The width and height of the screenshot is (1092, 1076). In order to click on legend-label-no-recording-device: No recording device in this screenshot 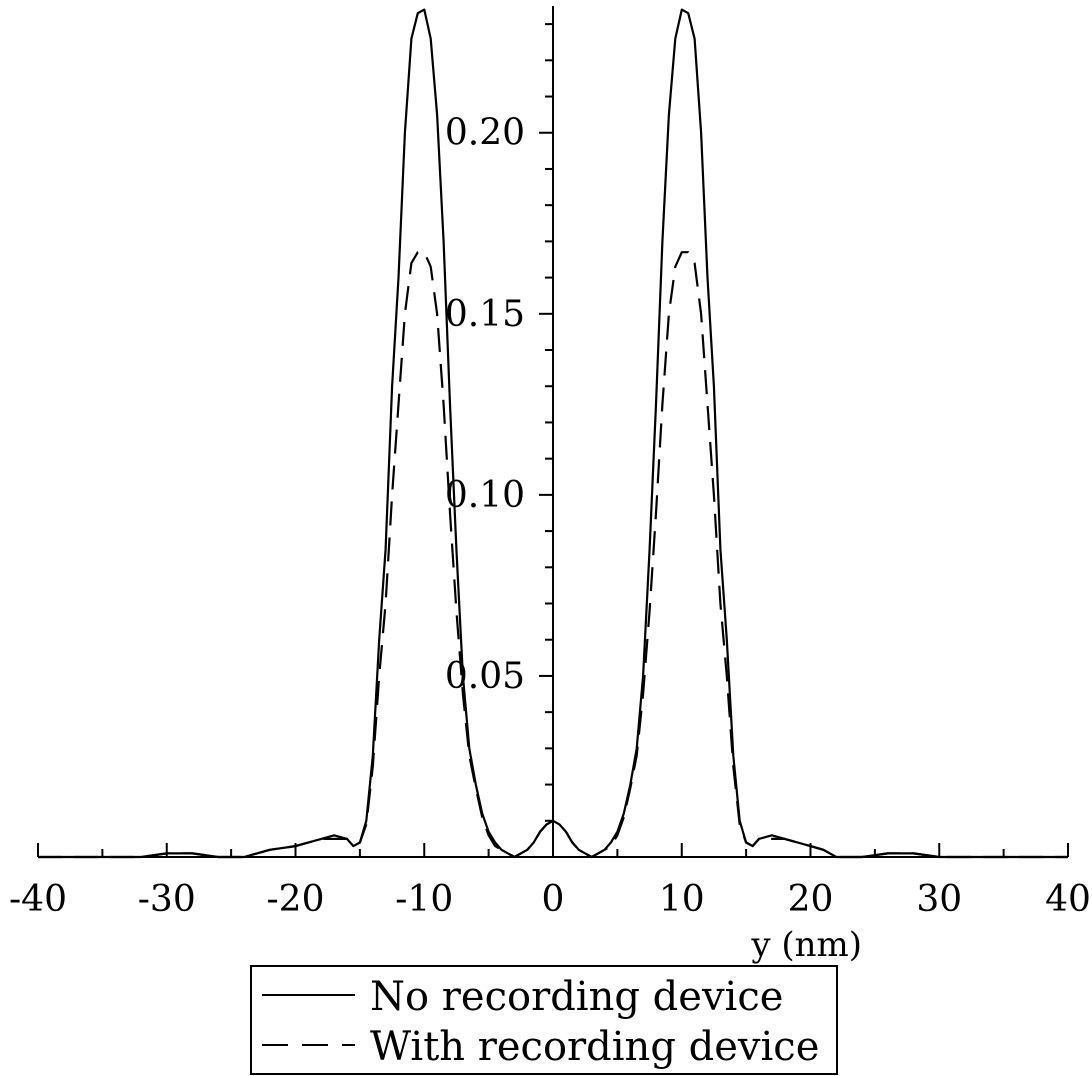, I will do `click(576, 997)`.